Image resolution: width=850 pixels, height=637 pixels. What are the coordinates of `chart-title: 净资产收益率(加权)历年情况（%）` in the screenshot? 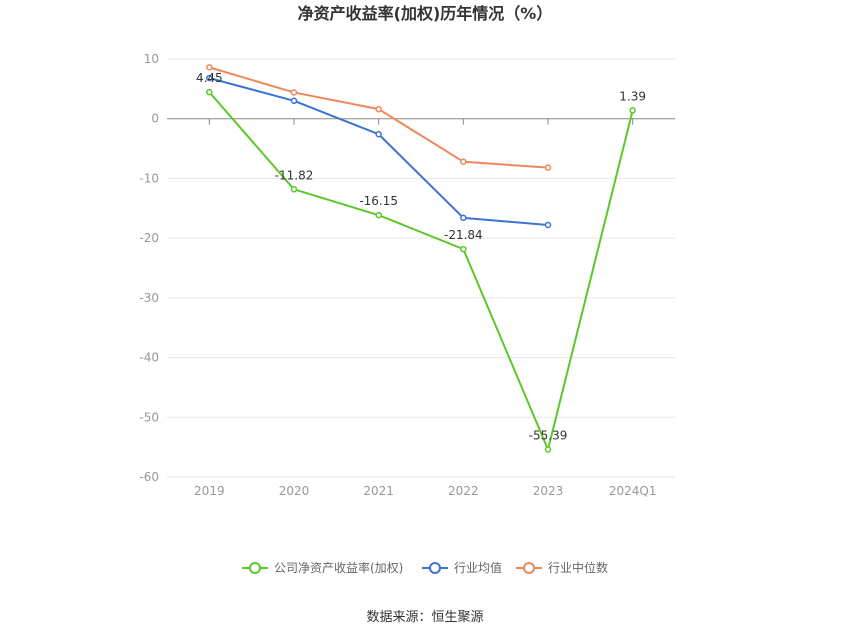 It's located at (425, 13).